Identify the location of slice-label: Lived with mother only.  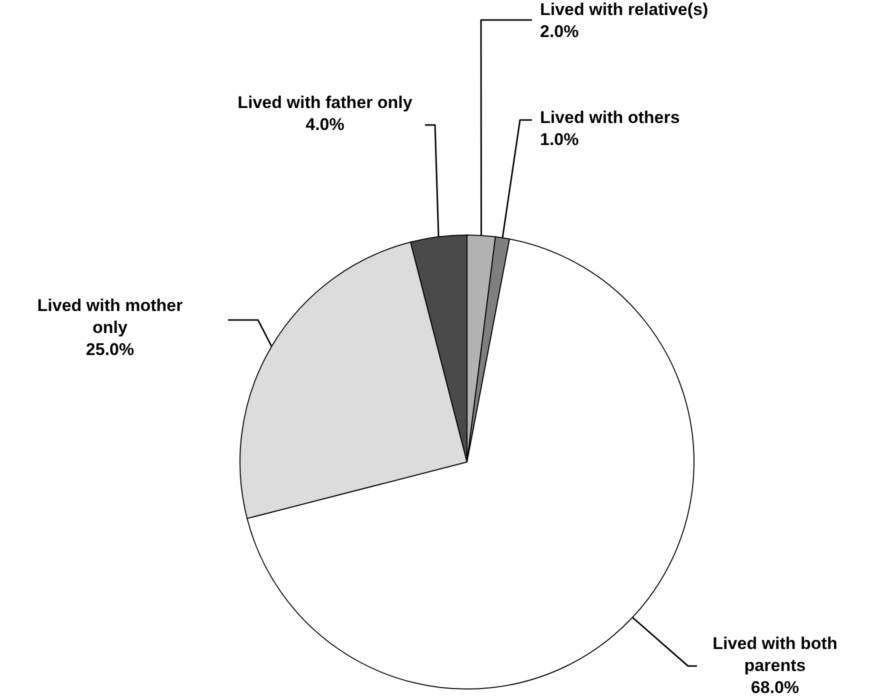
(110, 316).